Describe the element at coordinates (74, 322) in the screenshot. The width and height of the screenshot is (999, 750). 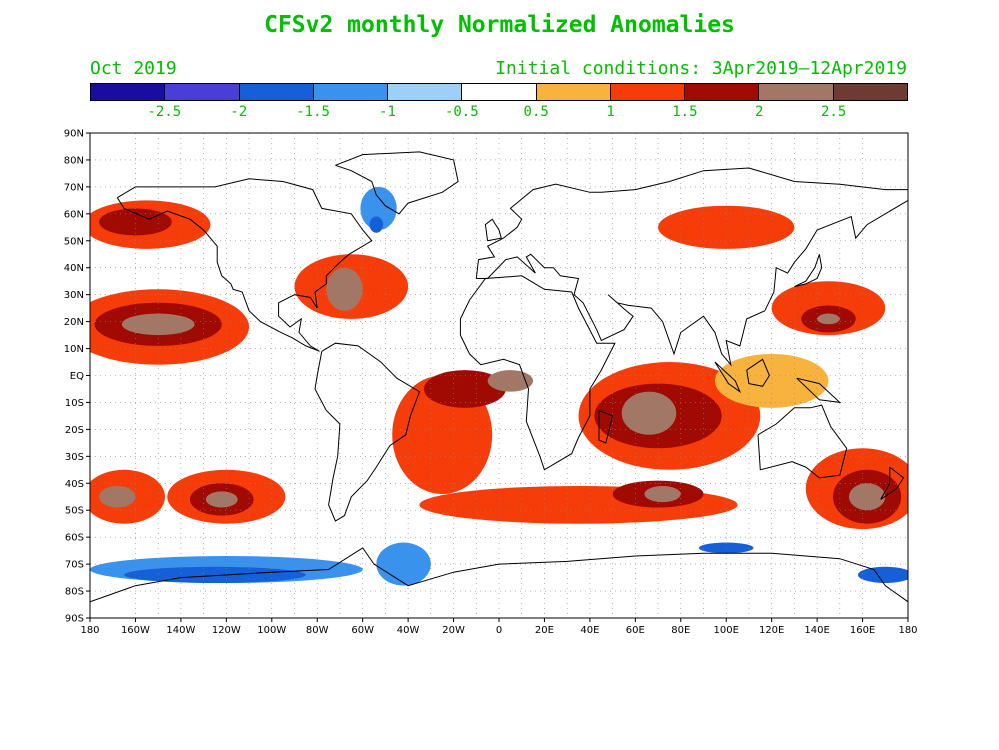
I see `lat-tick-label: 20N` at that location.